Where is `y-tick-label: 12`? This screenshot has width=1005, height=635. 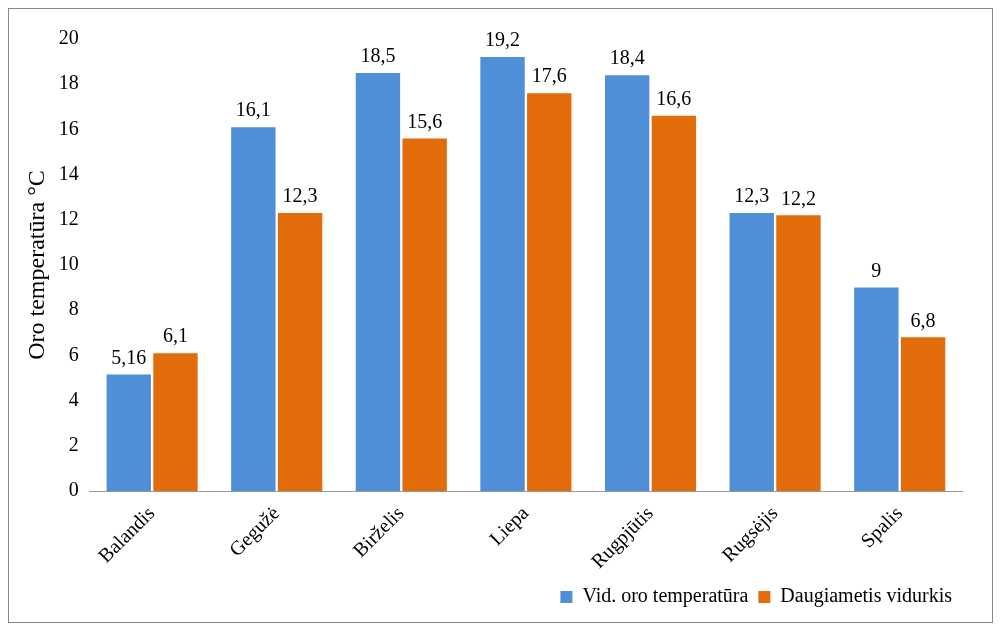
y-tick-label: 12 is located at coordinates (68, 218).